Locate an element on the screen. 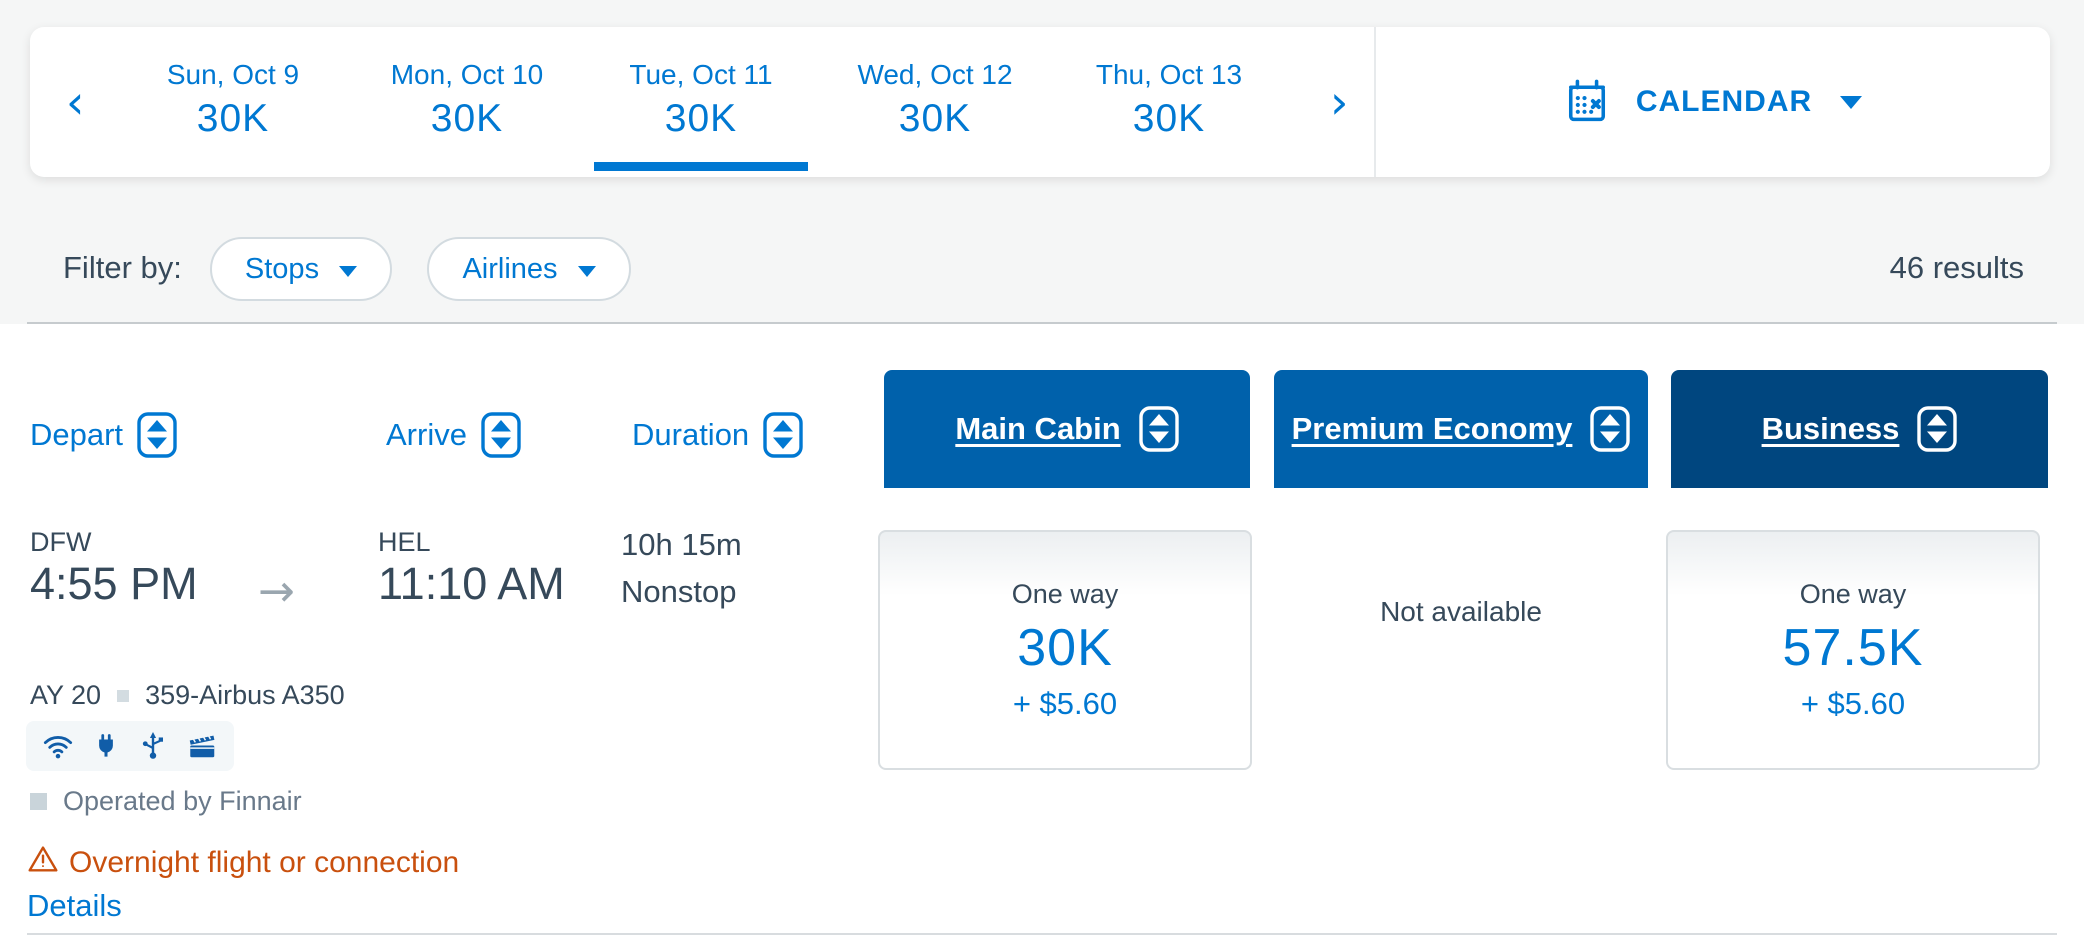 The width and height of the screenshot is (2084, 952). date-tab-thu-oct-13: Thu, Oct 13 30K is located at coordinates (1169, 102).